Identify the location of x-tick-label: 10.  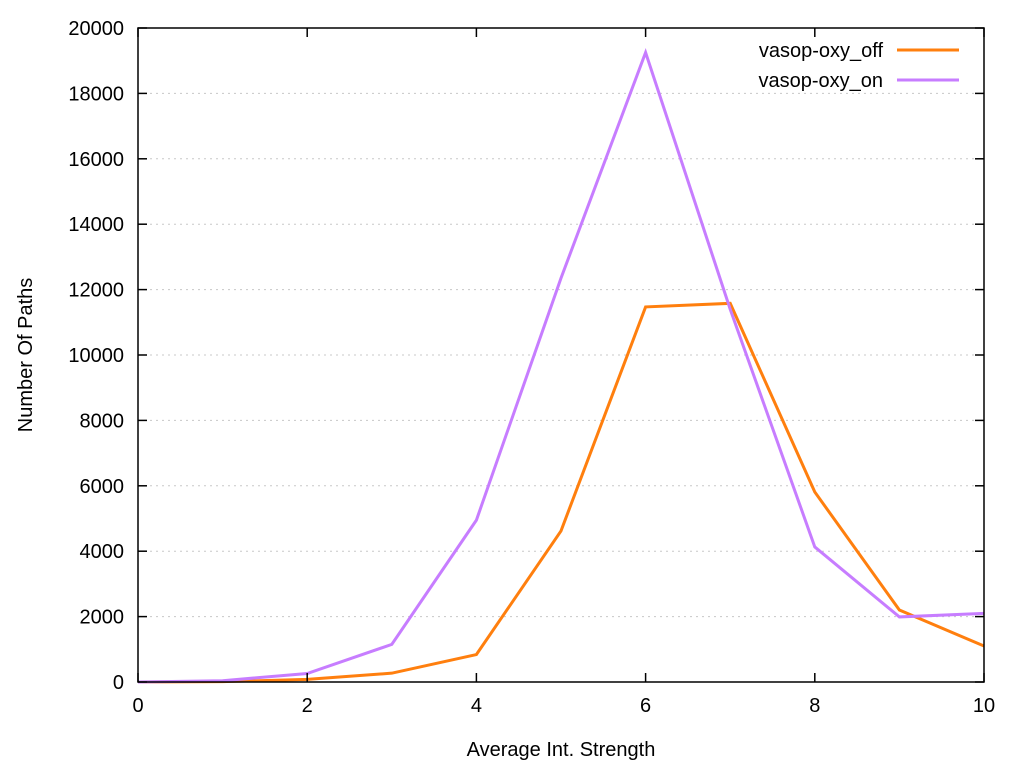
(984, 706).